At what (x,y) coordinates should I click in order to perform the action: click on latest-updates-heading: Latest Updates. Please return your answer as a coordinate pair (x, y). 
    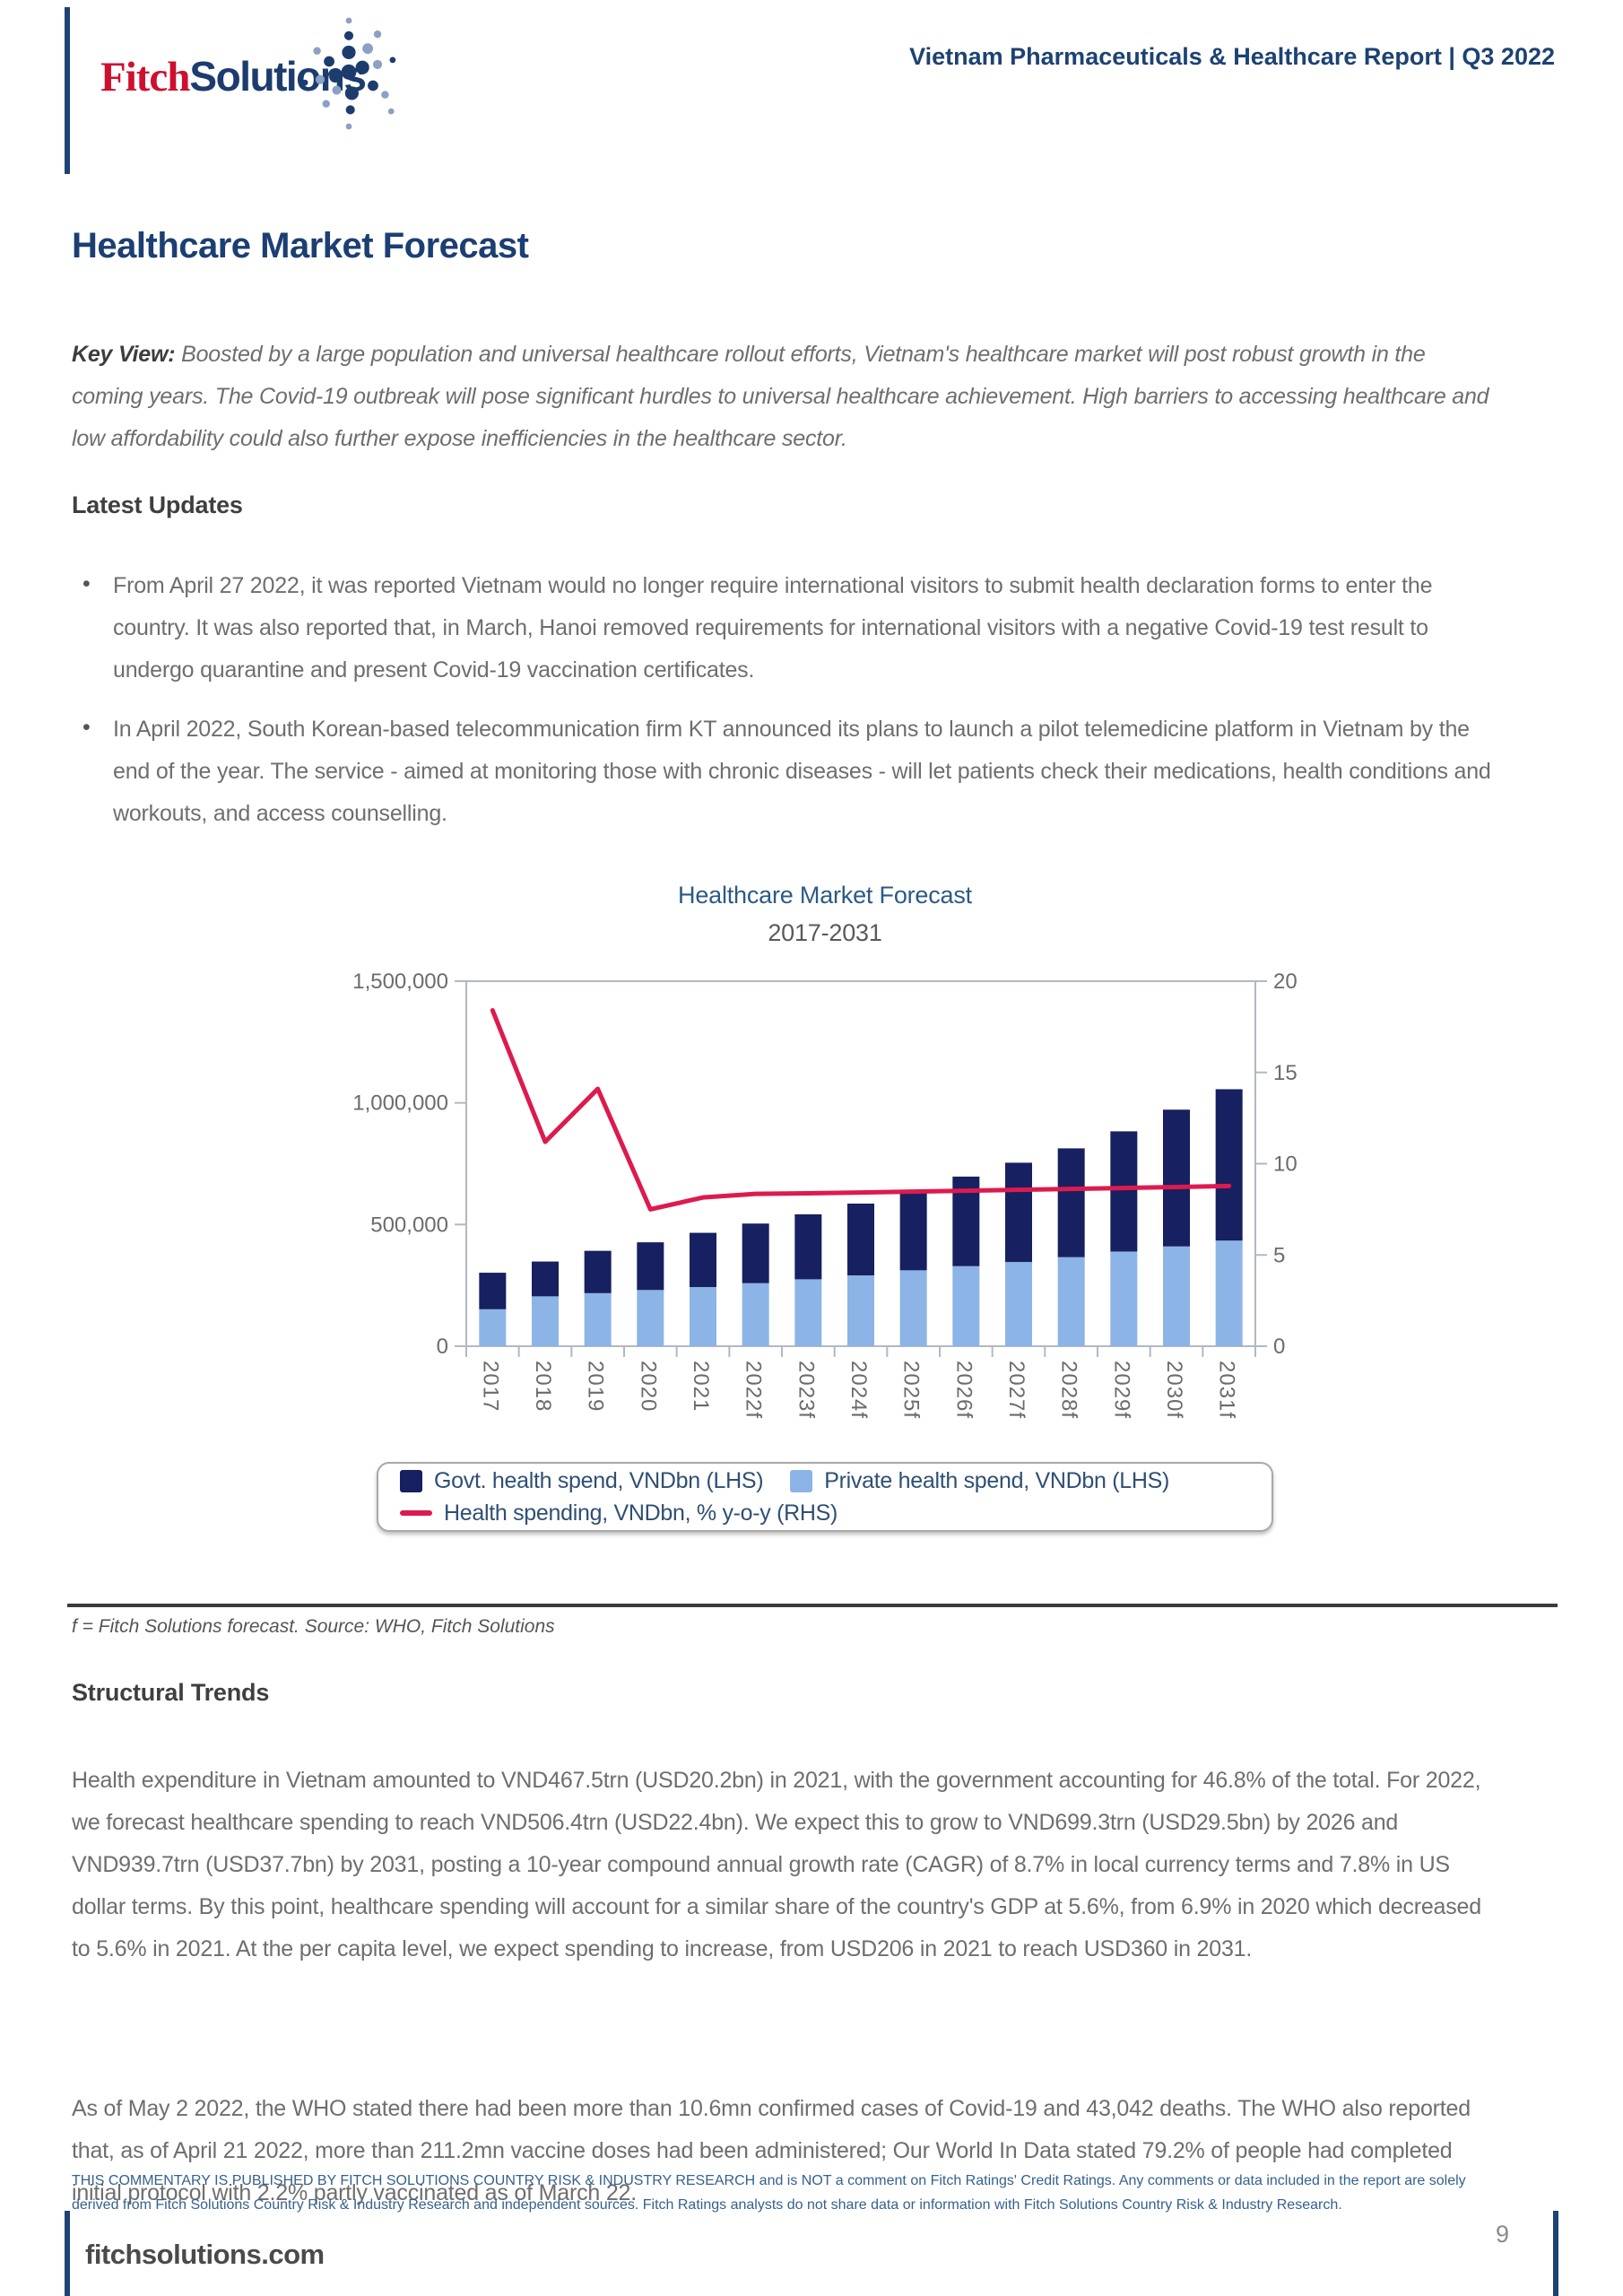
    Looking at the image, I should click on (157, 504).